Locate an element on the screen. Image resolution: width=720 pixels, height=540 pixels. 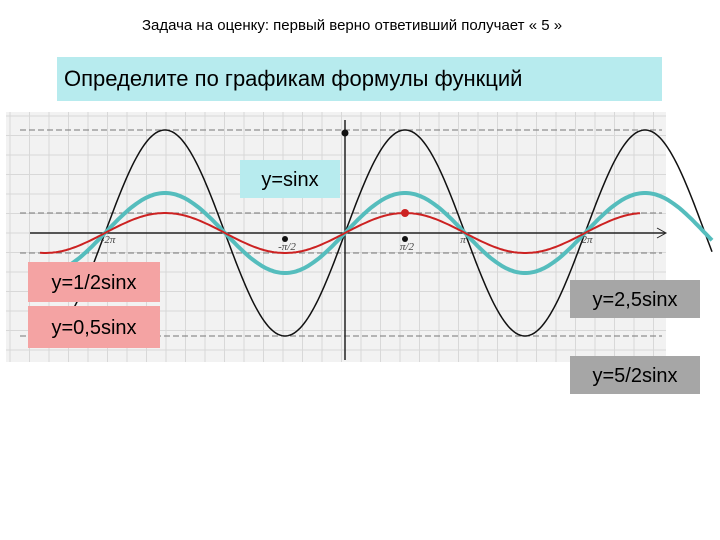
axis-label: 2π is located at coordinates (587, 240).